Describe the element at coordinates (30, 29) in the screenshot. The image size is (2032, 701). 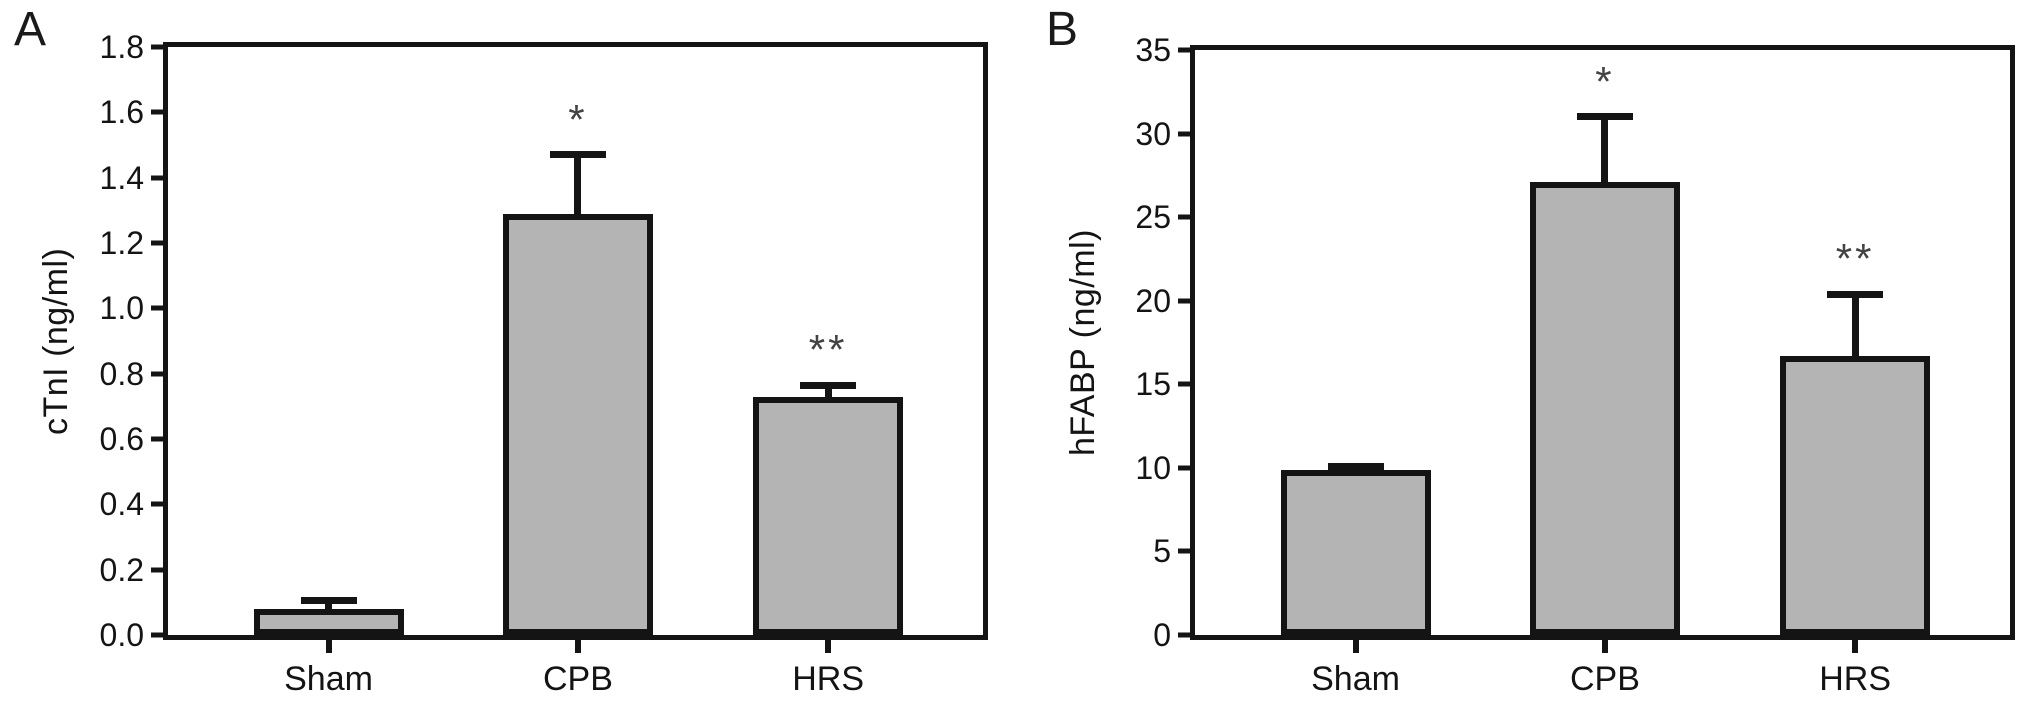
I see `panel-a-letter: A` at that location.